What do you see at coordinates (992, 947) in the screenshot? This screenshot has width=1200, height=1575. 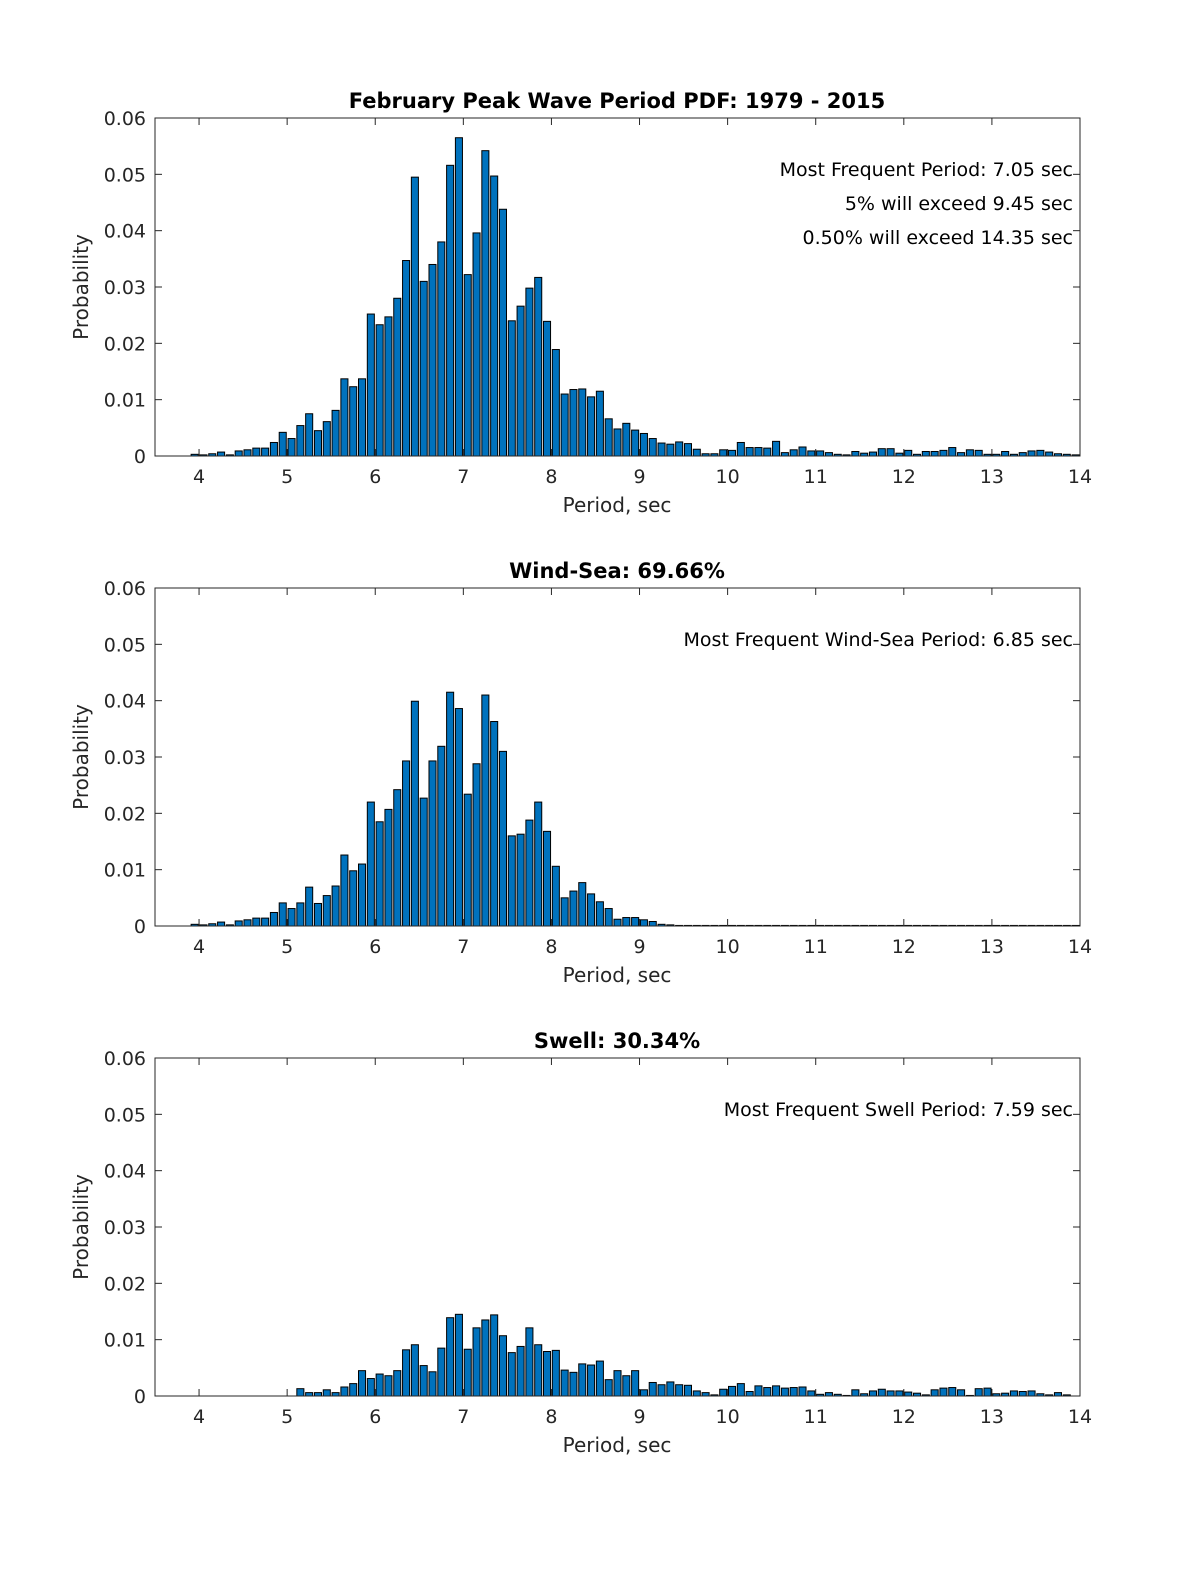 I see `x-tick-label: 13` at bounding box center [992, 947].